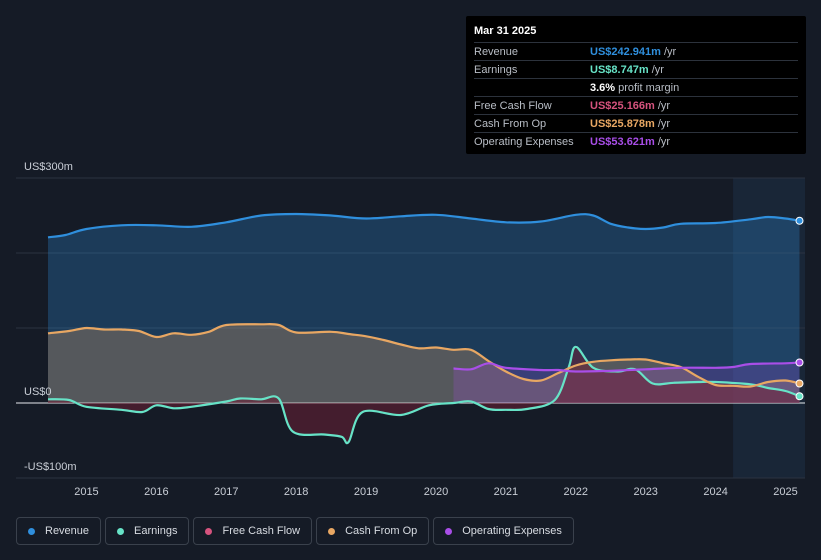 The height and width of the screenshot is (560, 821). I want to click on legend-label: Cash From Op, so click(381, 531).